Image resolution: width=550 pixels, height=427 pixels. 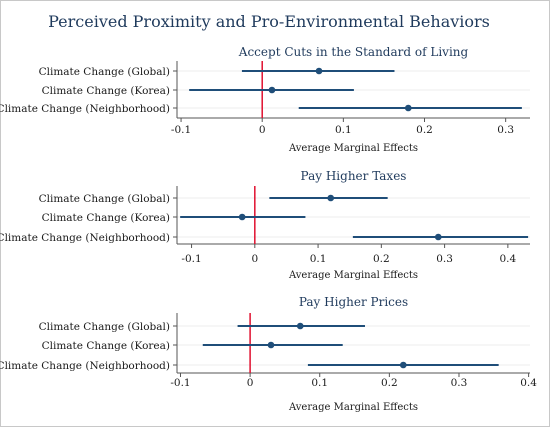 What do you see at coordinates (353, 52) in the screenshot?
I see `panel-title: Accept Cuts in the Standard of Living` at bounding box center [353, 52].